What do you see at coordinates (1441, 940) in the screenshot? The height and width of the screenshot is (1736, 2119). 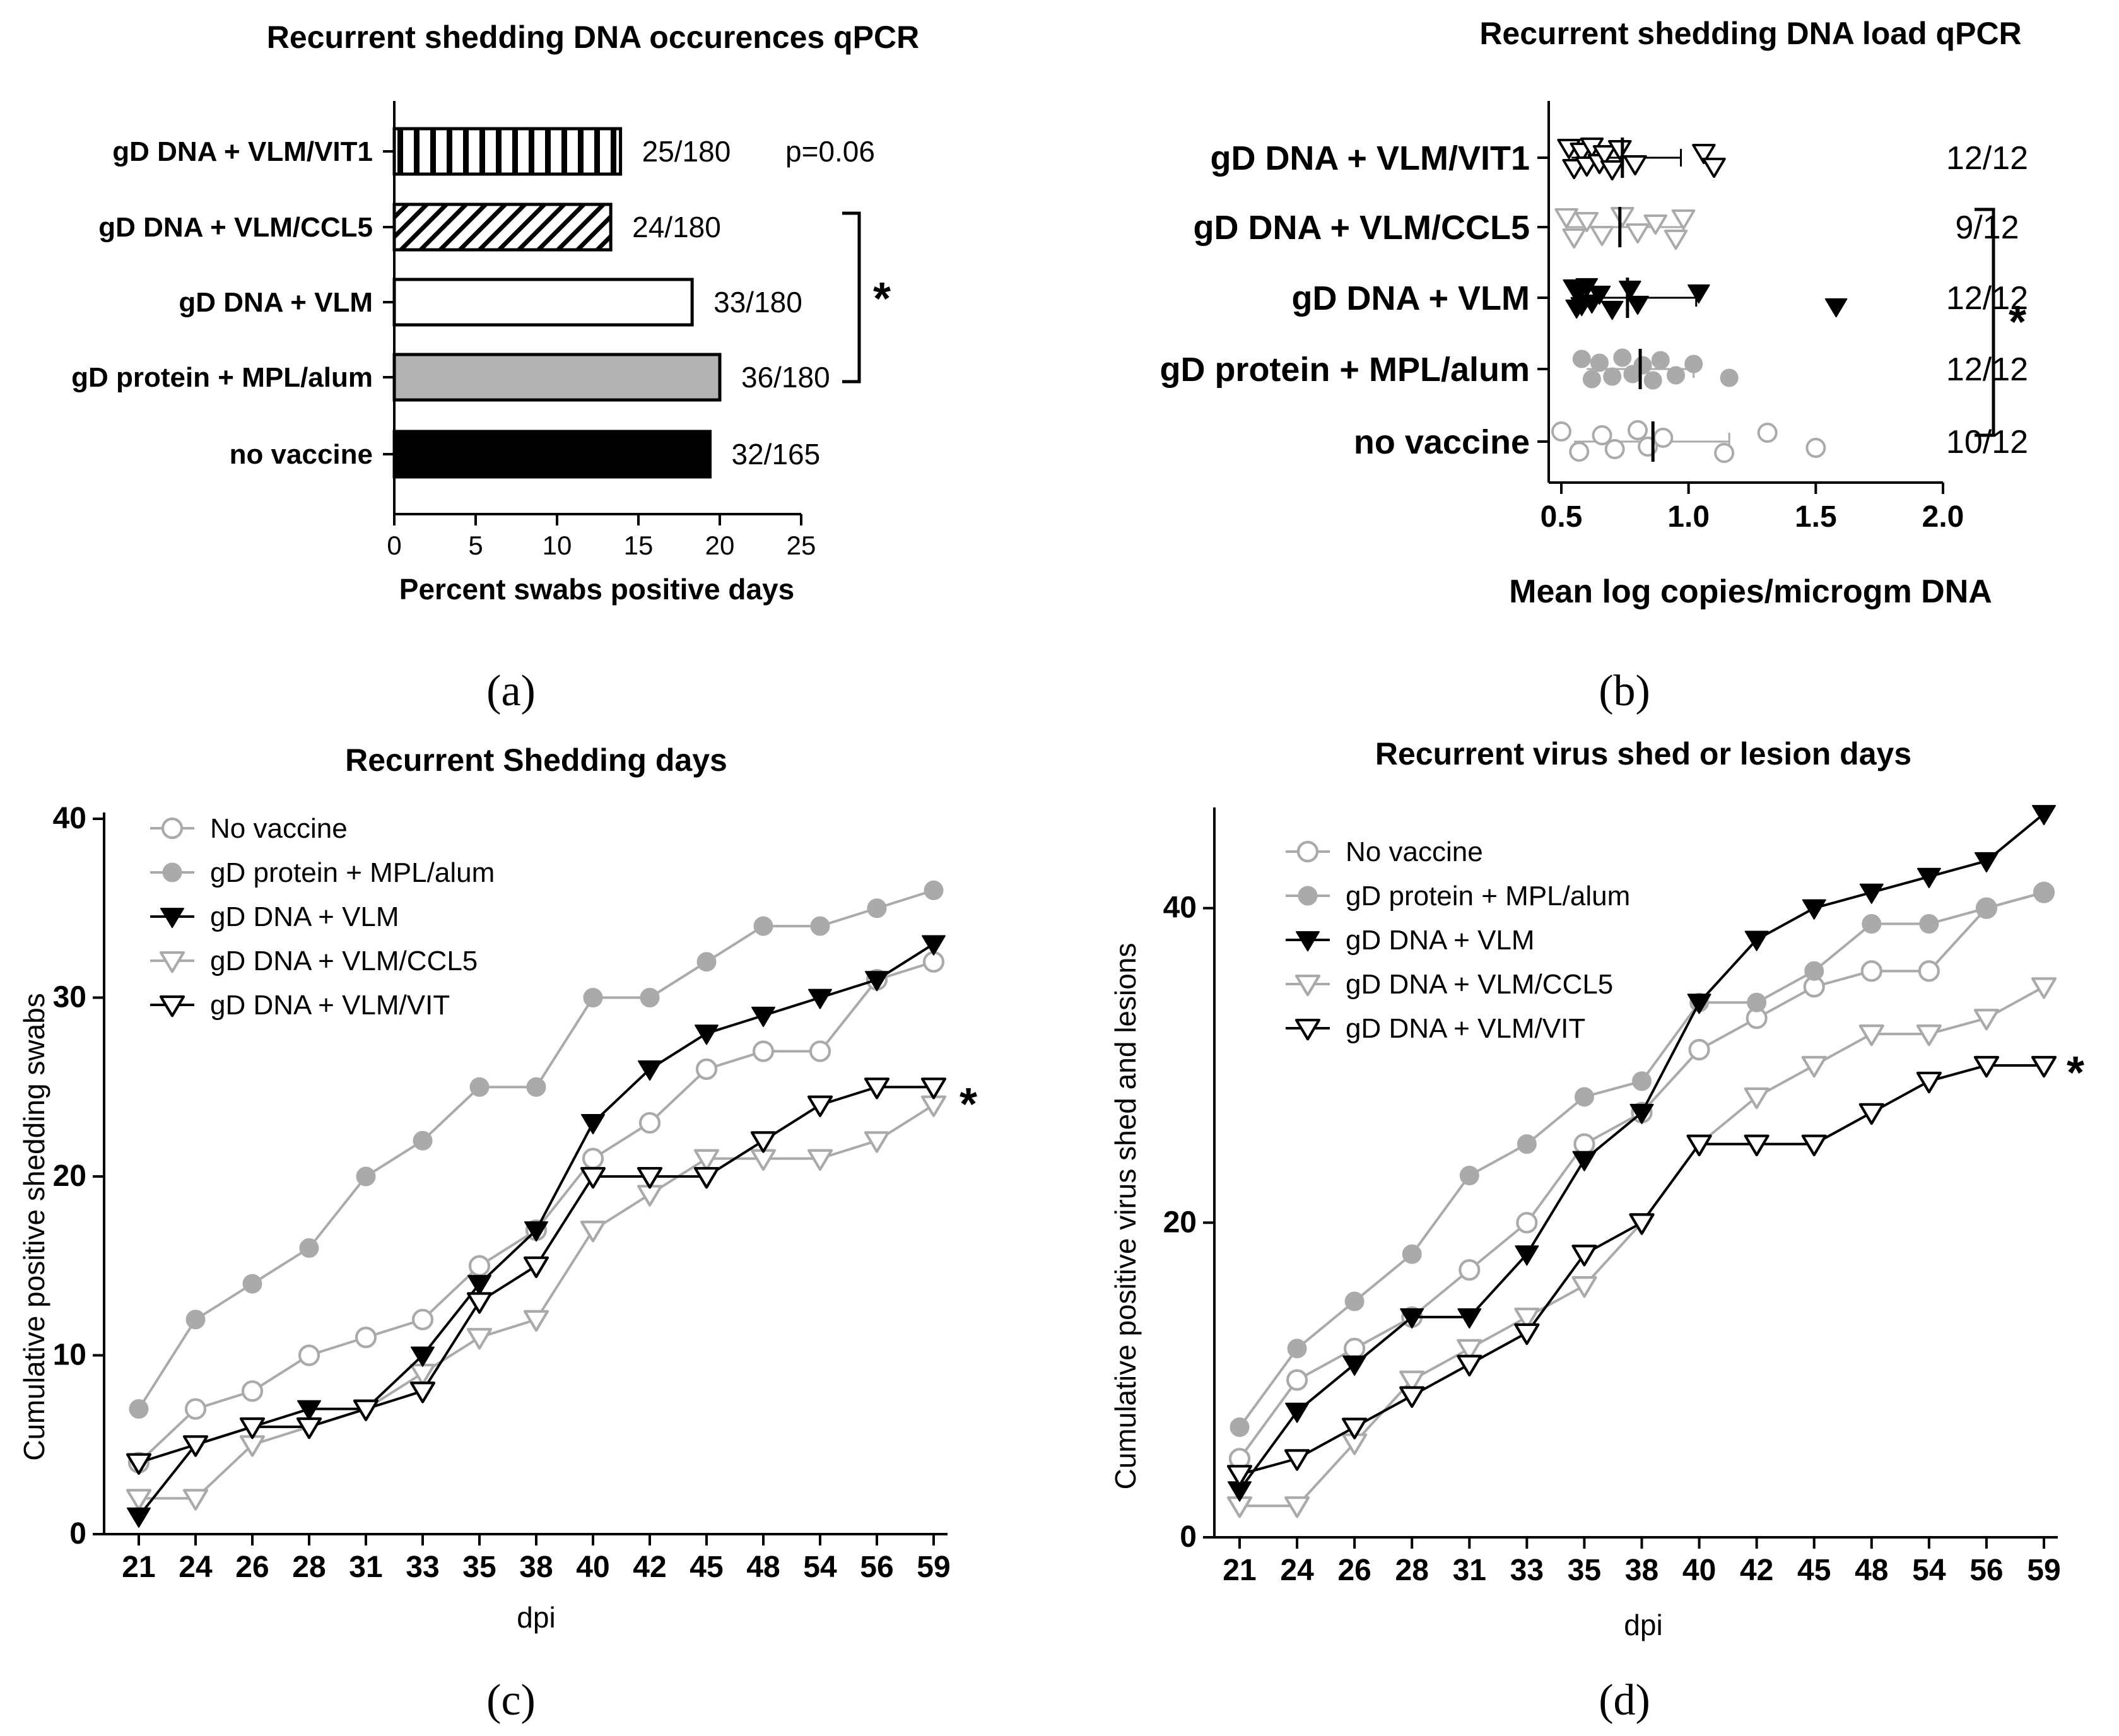 I see `panel-d-legend-label: gD DNA + VLM` at bounding box center [1441, 940].